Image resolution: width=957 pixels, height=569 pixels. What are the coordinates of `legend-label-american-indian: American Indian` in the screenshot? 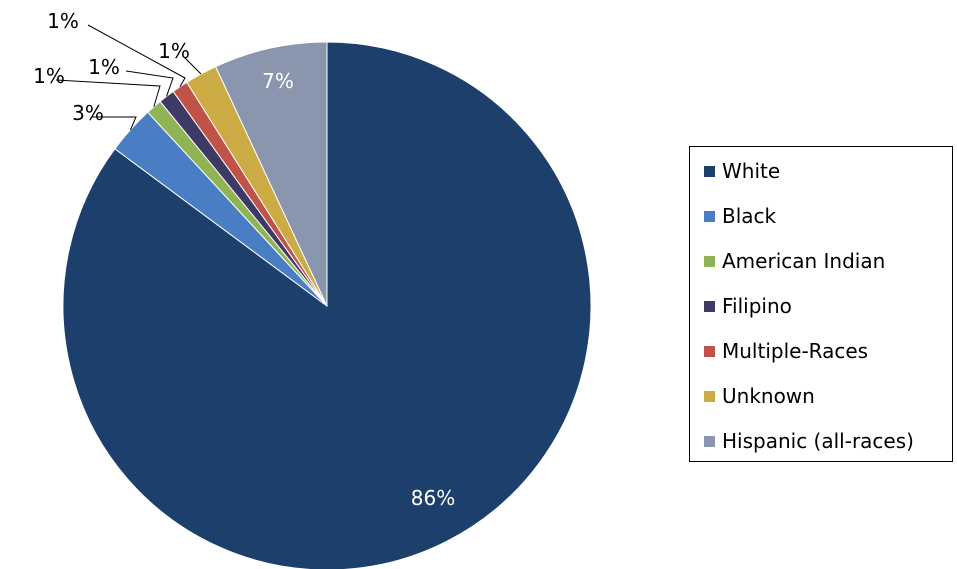 It's located at (804, 261).